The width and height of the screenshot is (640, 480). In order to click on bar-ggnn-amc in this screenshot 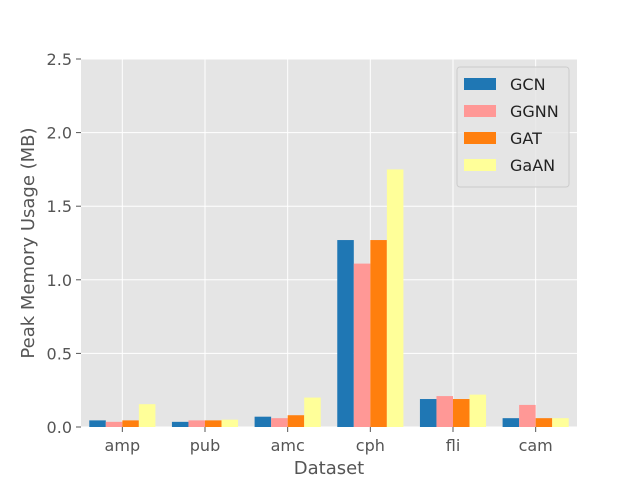, I will do `click(279, 422)`.